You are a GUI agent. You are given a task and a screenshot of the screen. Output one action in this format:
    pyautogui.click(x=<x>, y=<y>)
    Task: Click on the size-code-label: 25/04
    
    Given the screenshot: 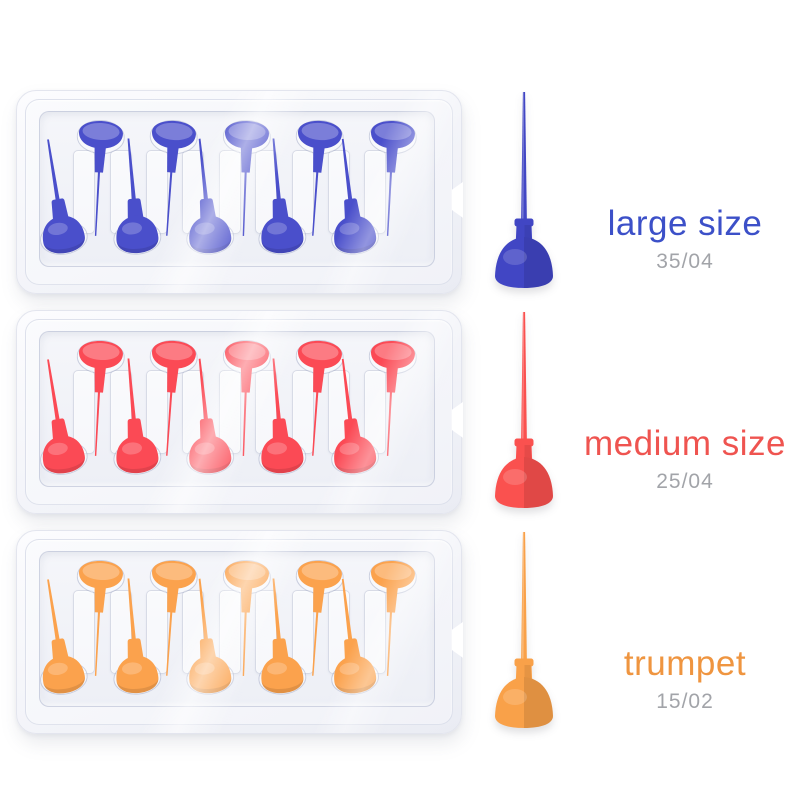 What is the action you would take?
    pyautogui.click(x=685, y=481)
    